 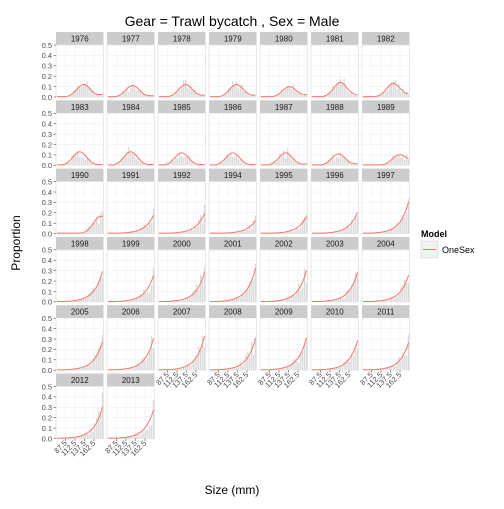 What do you see at coordinates (182, 243) in the screenshot?
I see `facet-strip-label: 2000` at bounding box center [182, 243].